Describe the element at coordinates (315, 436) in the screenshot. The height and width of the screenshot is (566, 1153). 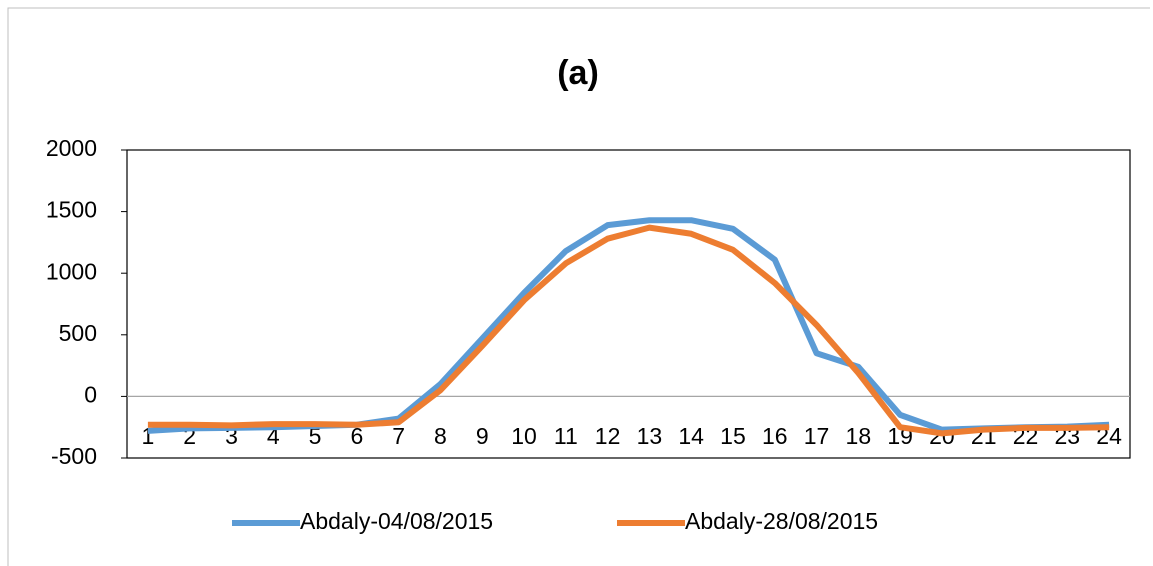
I see `x-tick-label: 5` at that location.